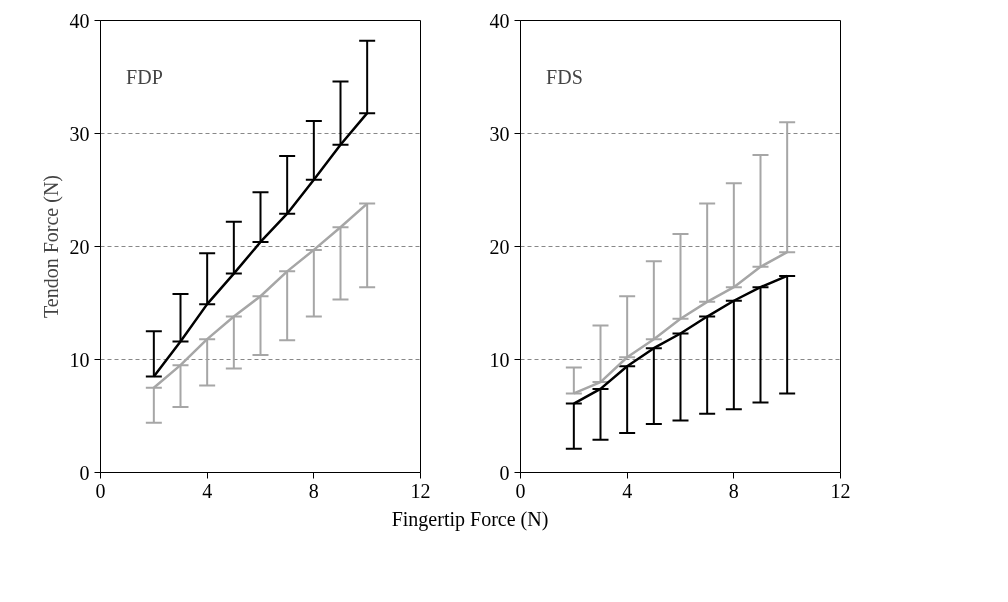  What do you see at coordinates (564, 77) in the screenshot?
I see `text: FDS` at bounding box center [564, 77].